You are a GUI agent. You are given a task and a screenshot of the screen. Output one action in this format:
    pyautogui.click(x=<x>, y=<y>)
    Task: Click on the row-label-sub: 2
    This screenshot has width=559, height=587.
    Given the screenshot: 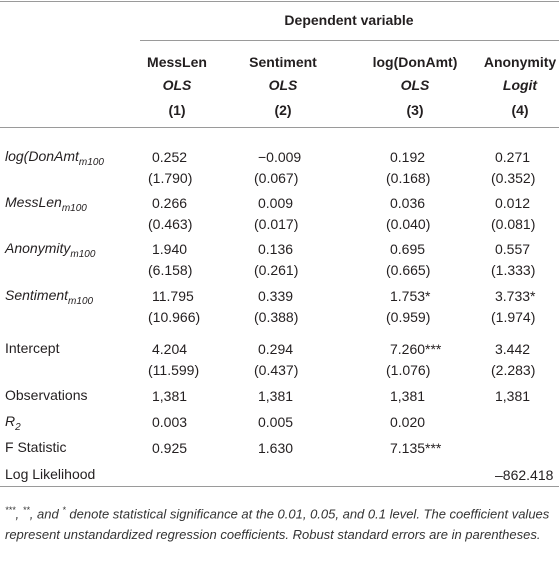 What is the action you would take?
    pyautogui.click(x=18, y=427)
    